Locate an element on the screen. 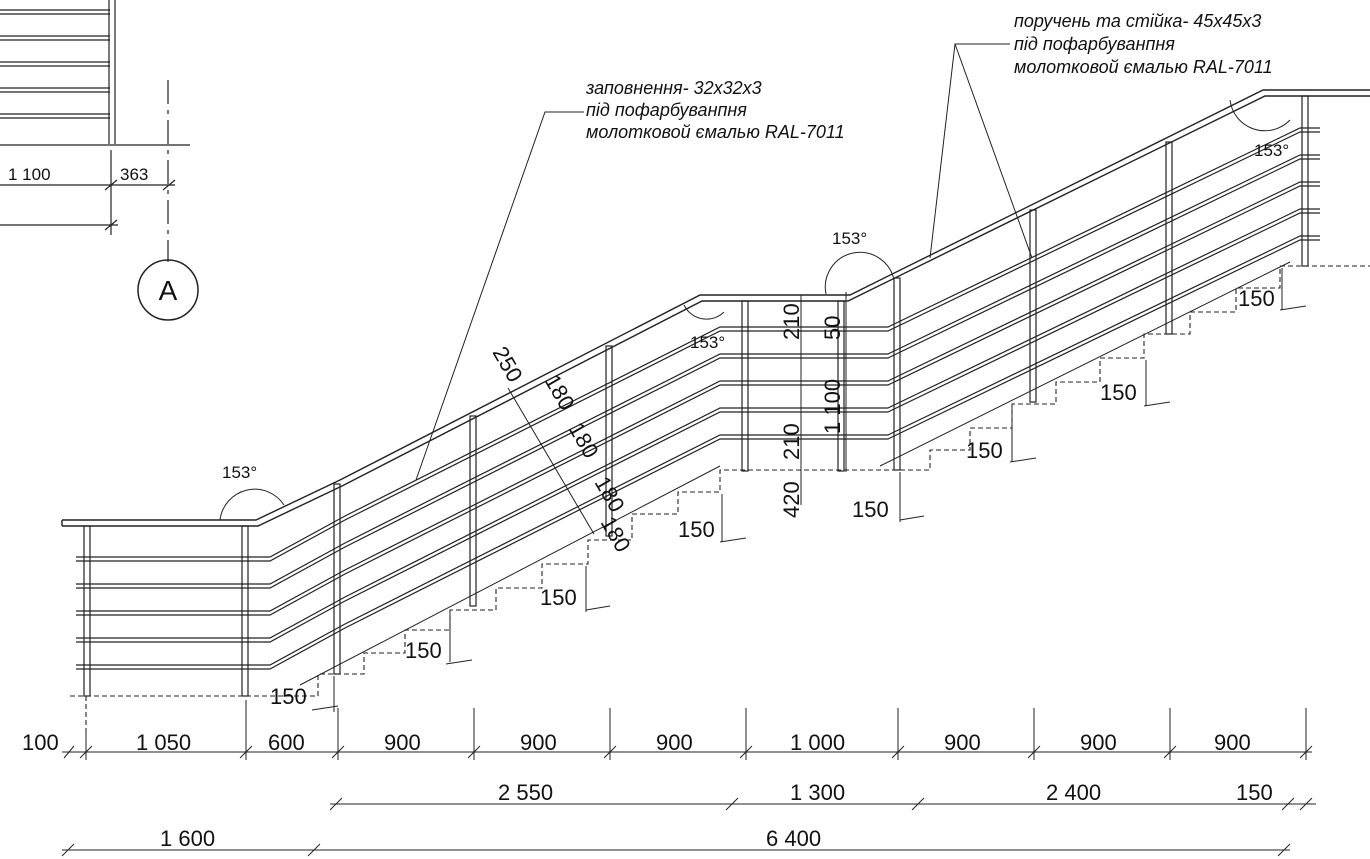 This screenshot has width=1370, height=859. note-handrail-line1: поручень та стійка- 45х45х3 is located at coordinates (1137, 21).